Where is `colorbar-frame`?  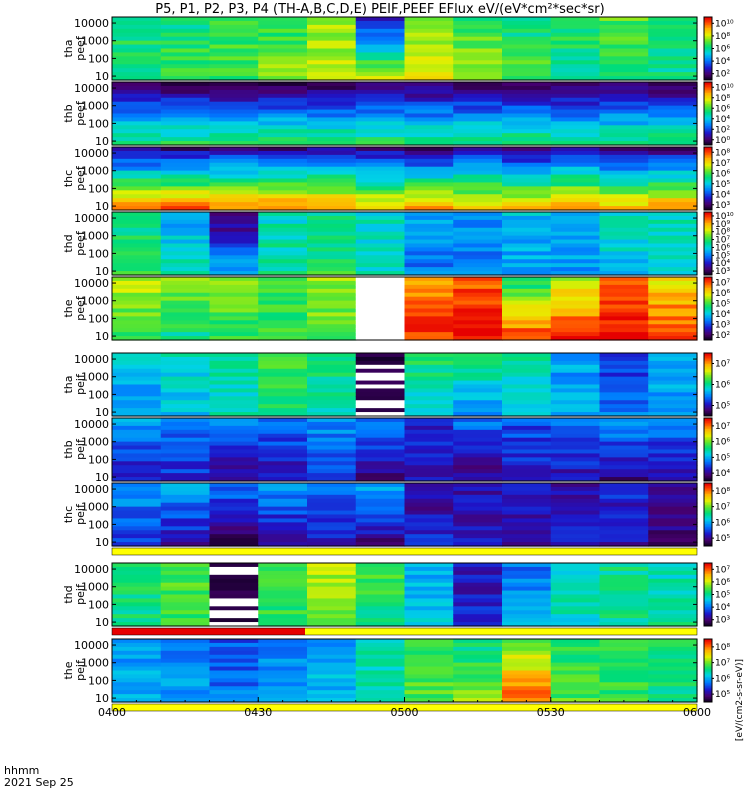
colorbar-frame is located at coordinates (708, 514).